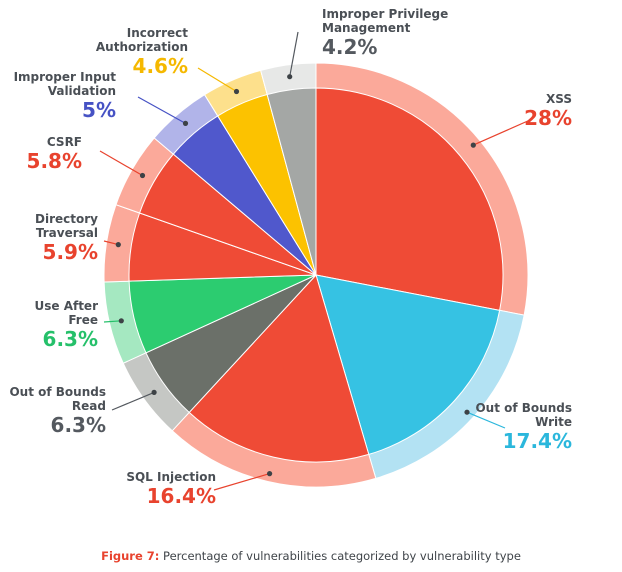 The height and width of the screenshot is (572, 622). I want to click on slice-label-value-csrf: 5.8%, so click(54, 161).